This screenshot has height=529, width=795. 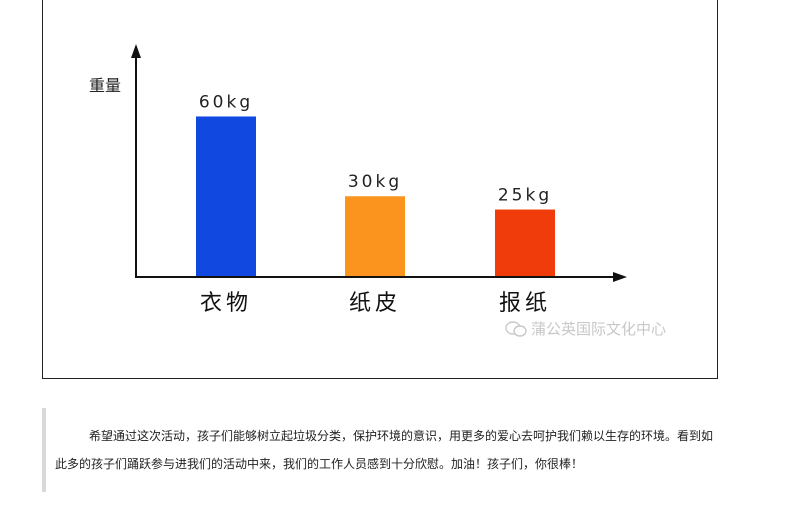 I want to click on x-tick-label: 纸皮, so click(x=375, y=303).